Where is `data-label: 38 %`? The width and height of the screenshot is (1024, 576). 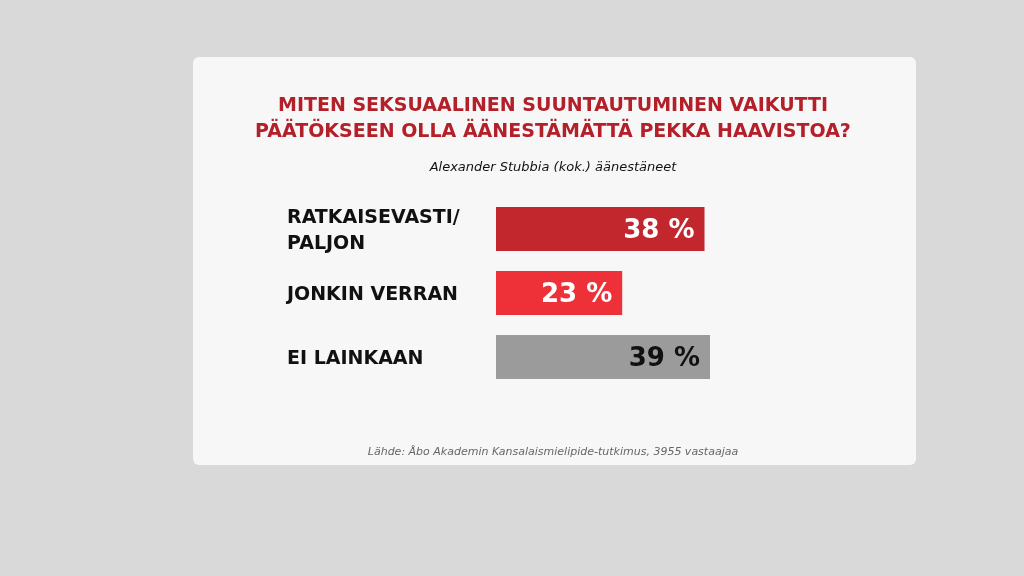
data-label: 38 % is located at coordinates (659, 229).